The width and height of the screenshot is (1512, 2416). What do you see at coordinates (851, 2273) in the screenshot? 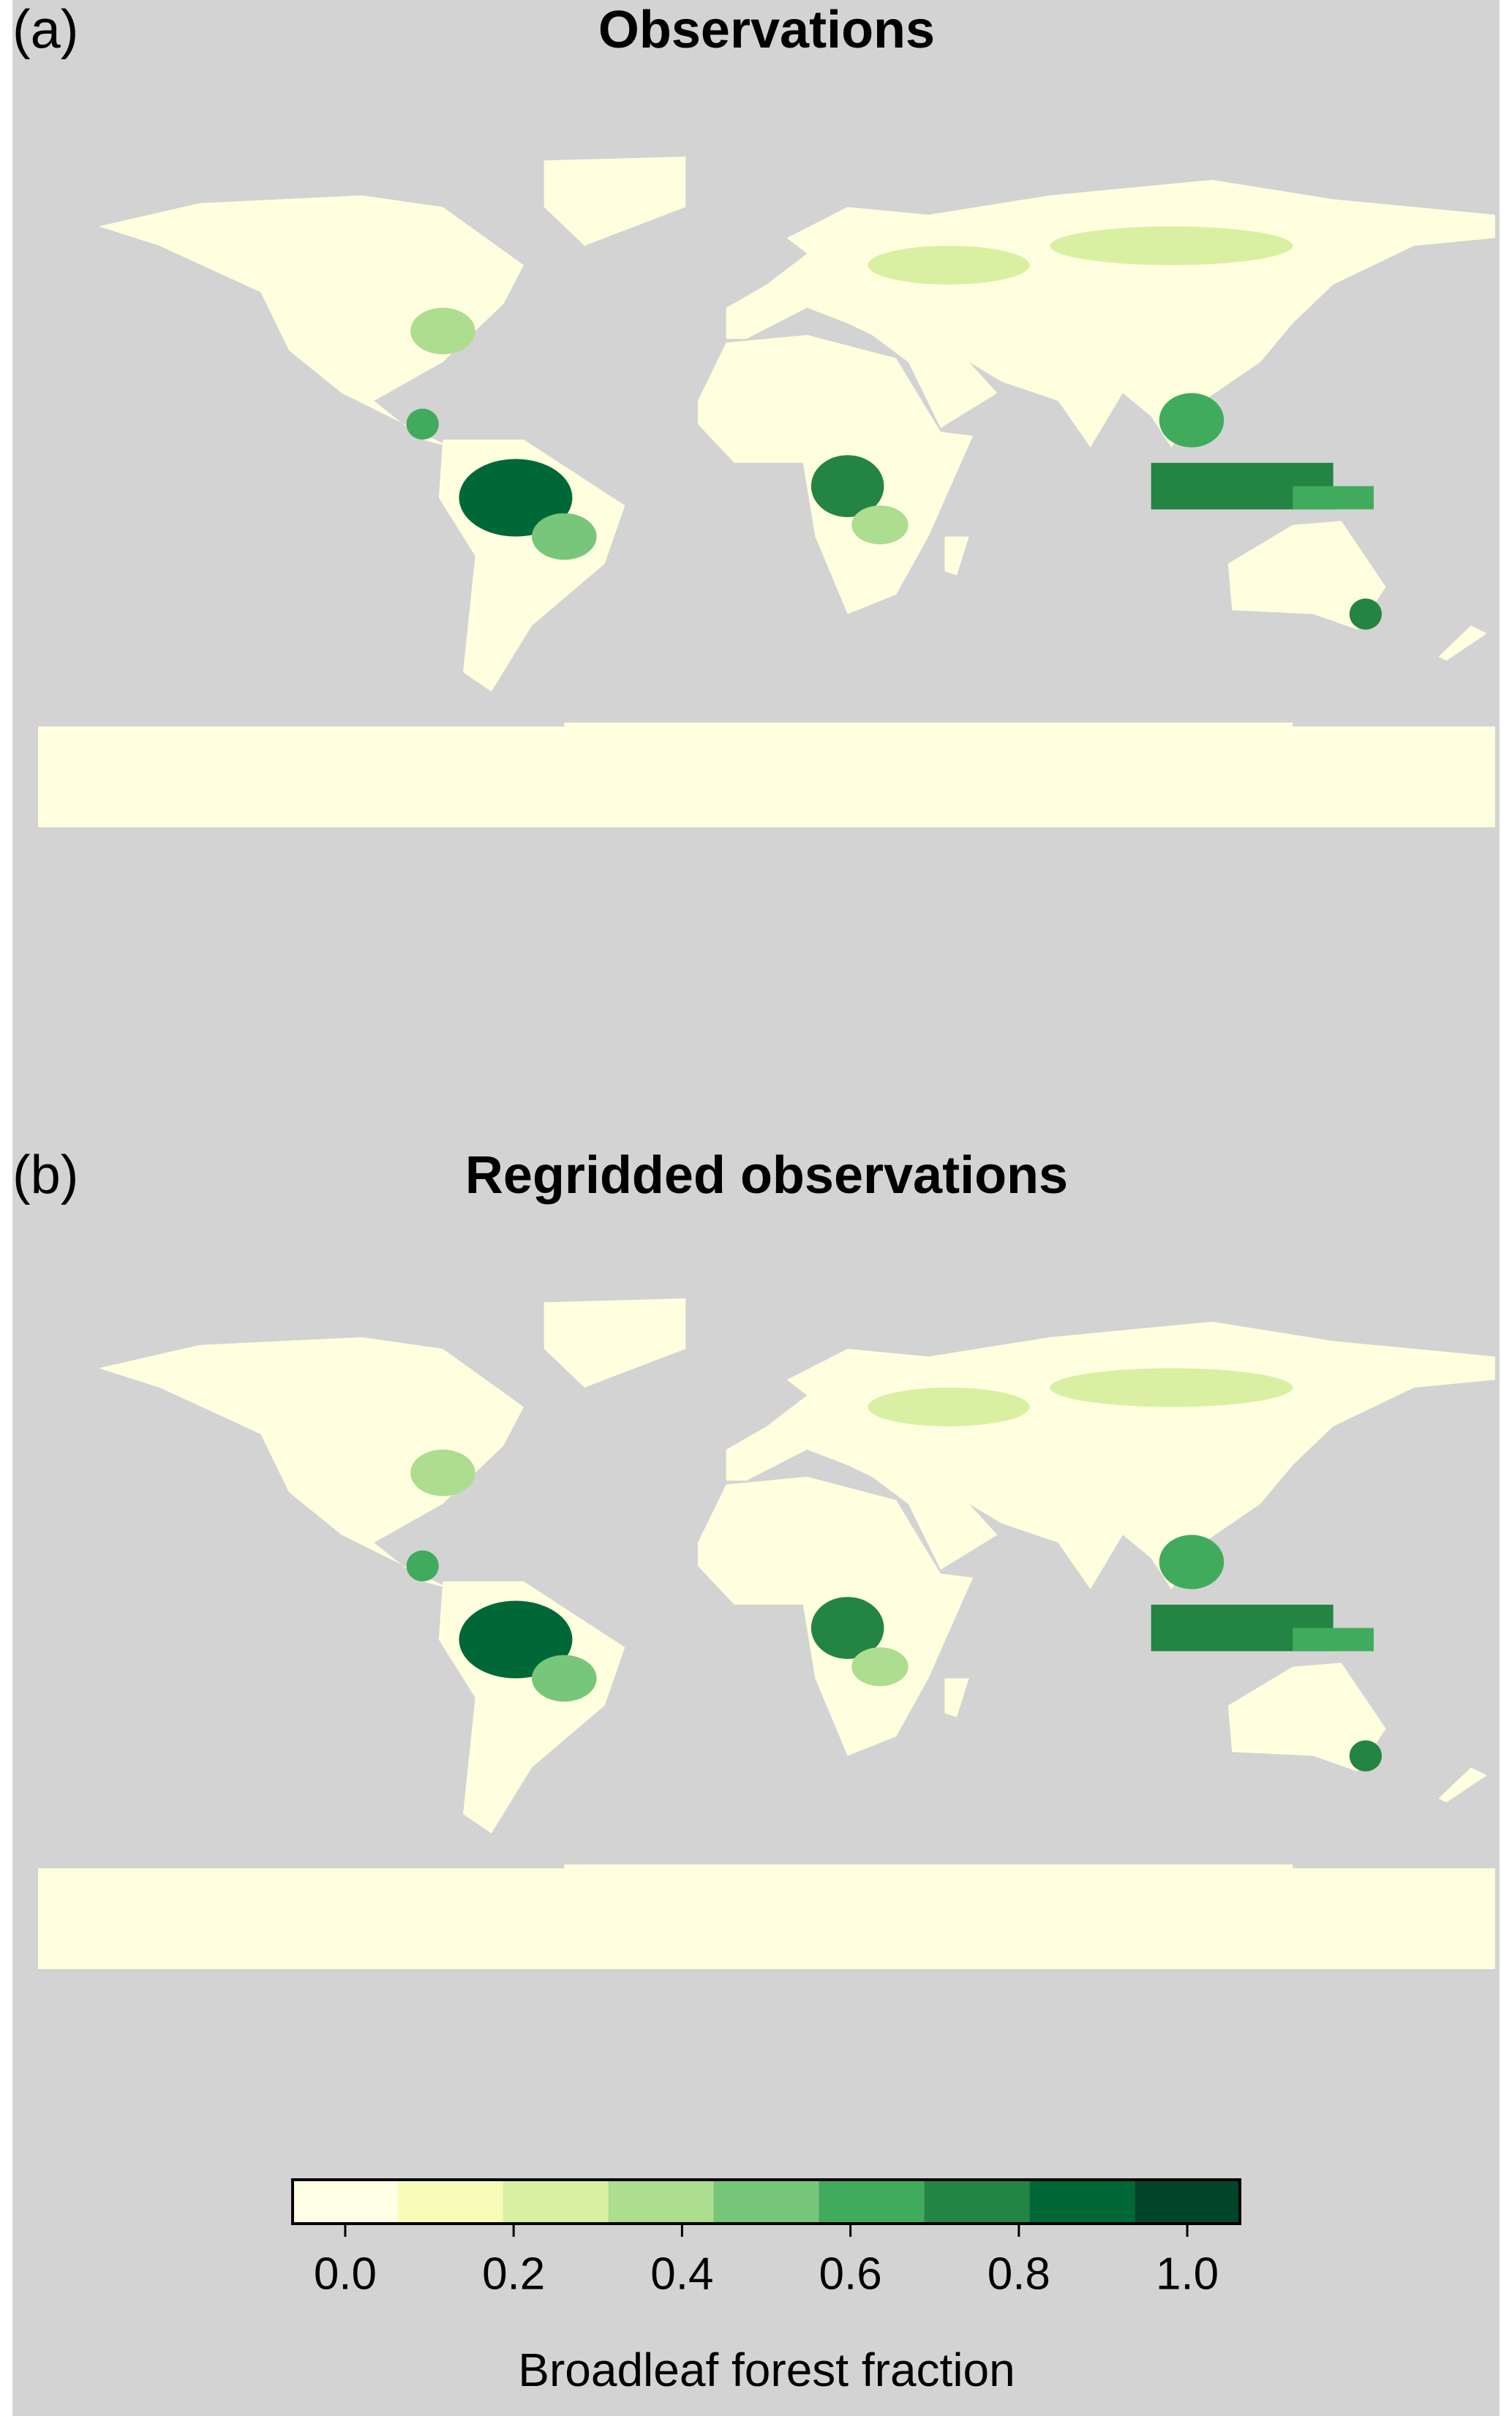
I see `tick-label: 0.6` at bounding box center [851, 2273].